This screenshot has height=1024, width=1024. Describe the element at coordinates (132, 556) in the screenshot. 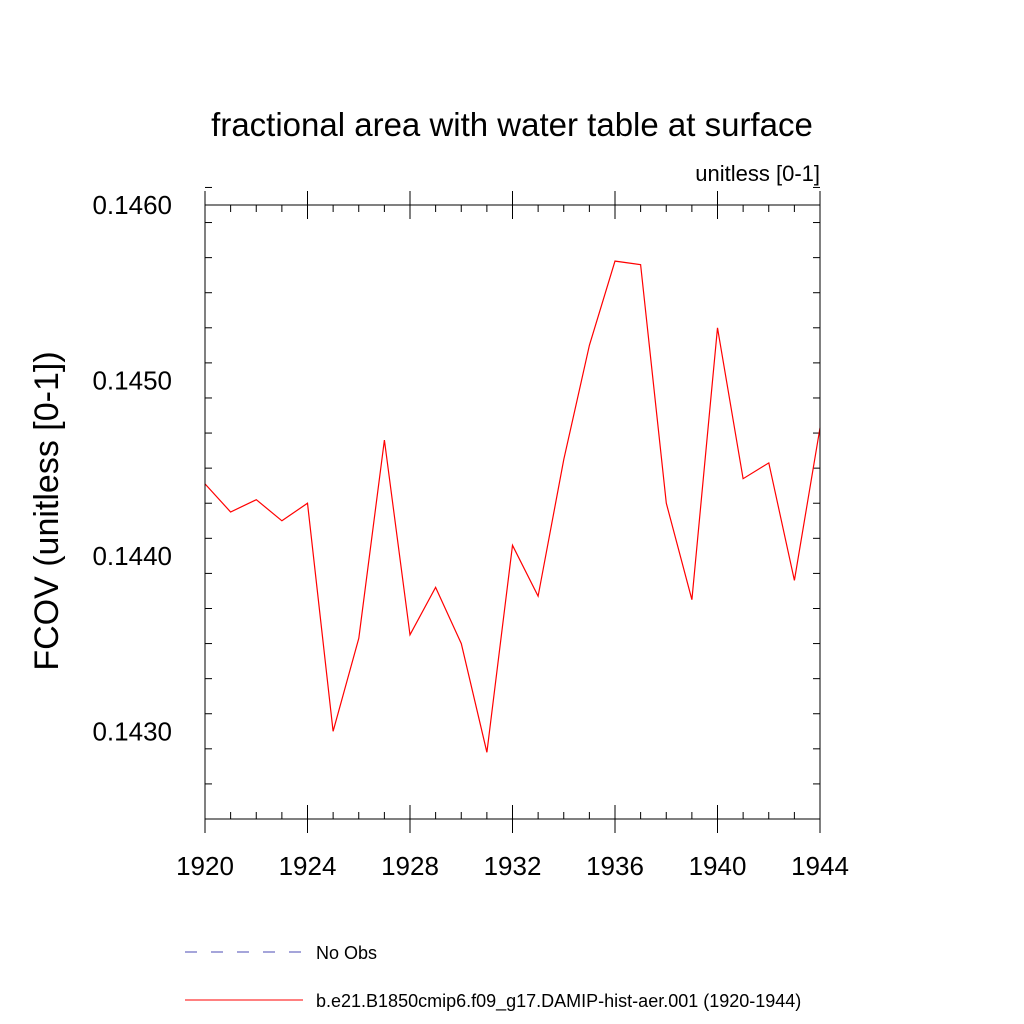

I see `y-tick-label: 0.1440` at that location.